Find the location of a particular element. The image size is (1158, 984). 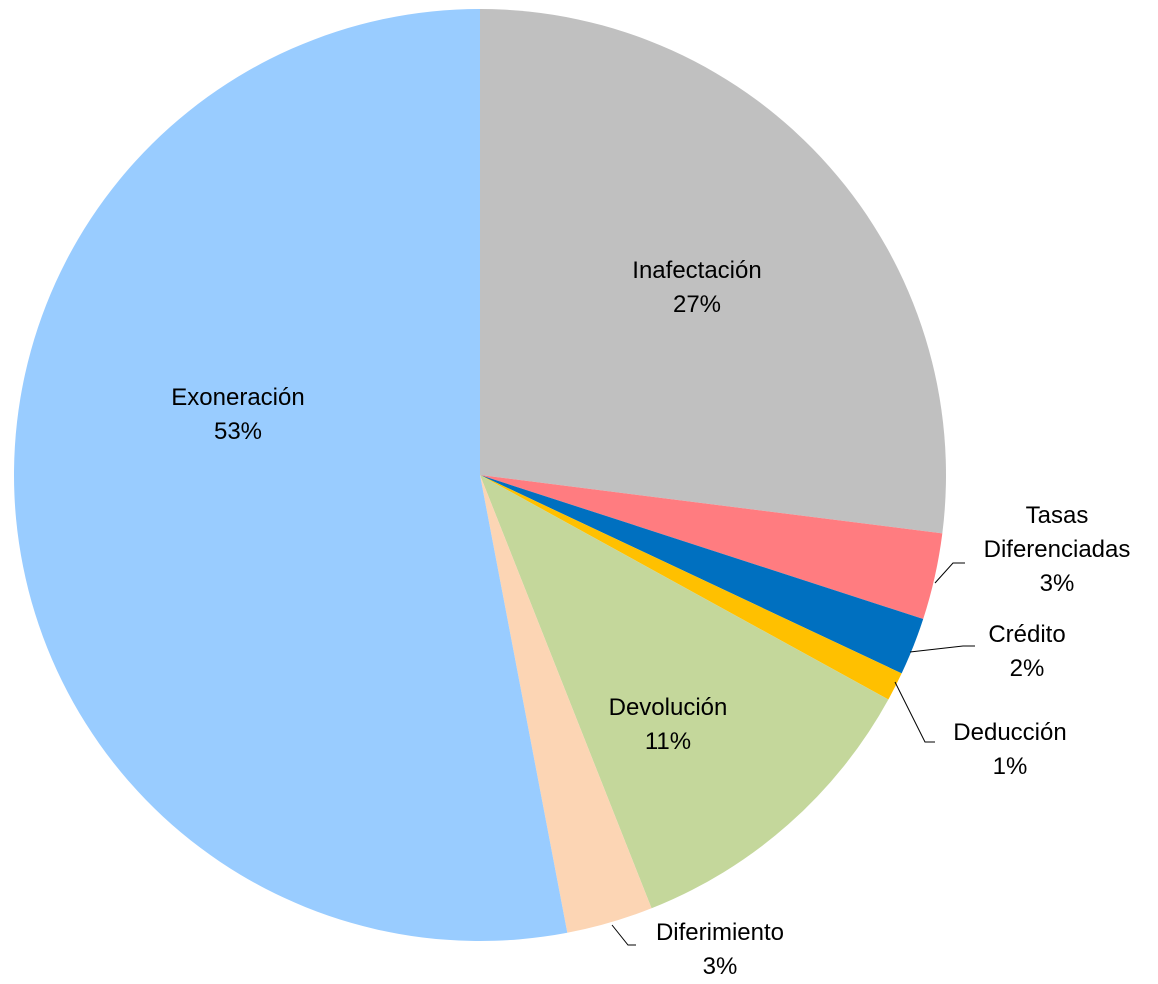

slice-value: 2% is located at coordinates (1027, 668).